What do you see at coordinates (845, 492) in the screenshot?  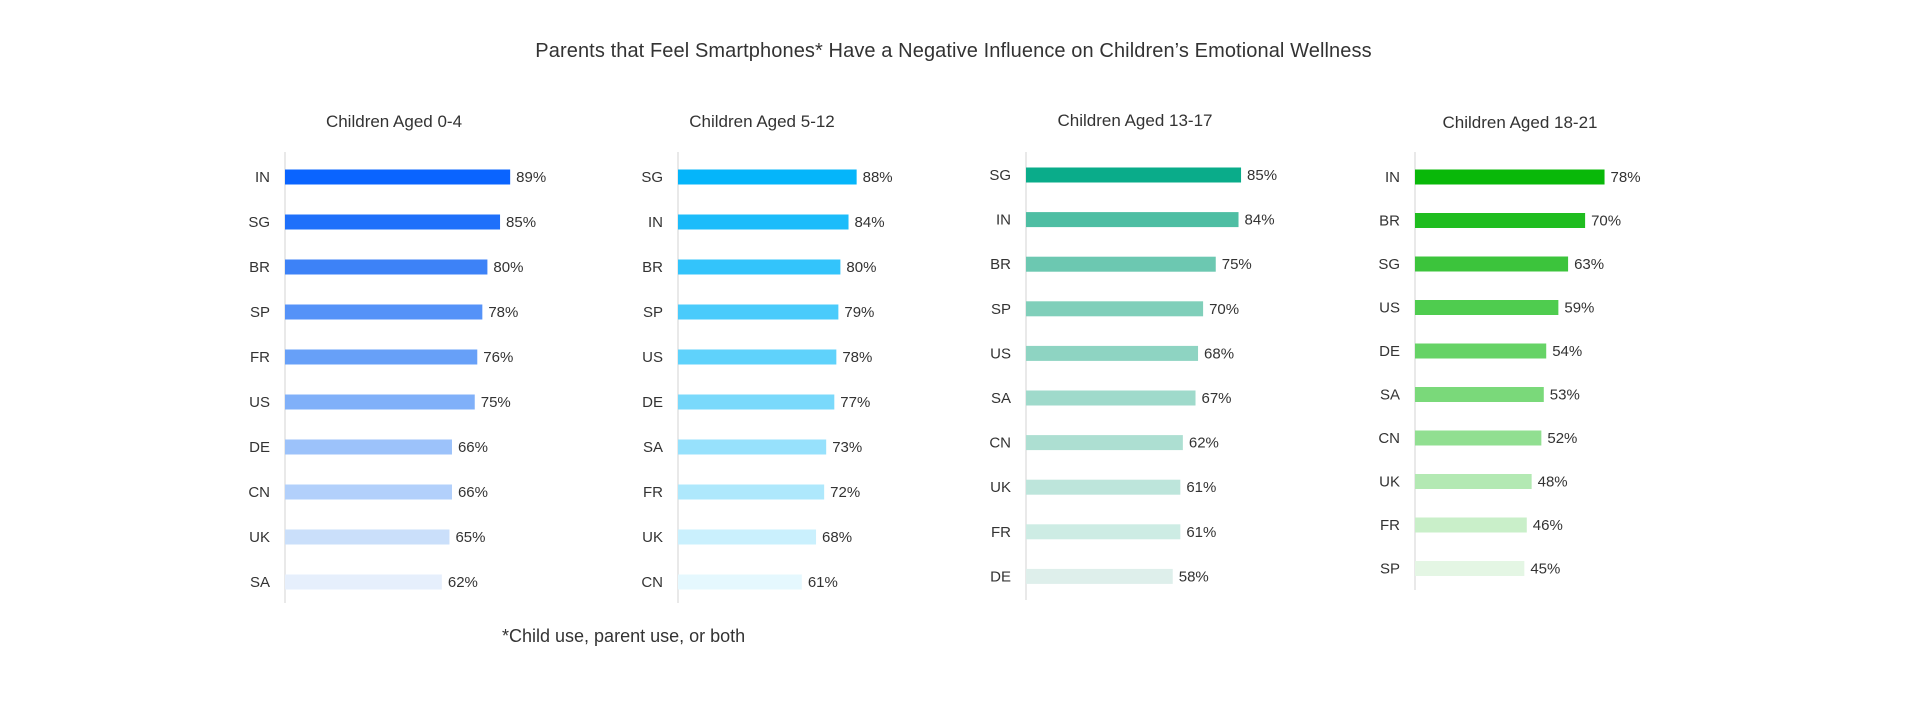 I see `data-label: 72%` at bounding box center [845, 492].